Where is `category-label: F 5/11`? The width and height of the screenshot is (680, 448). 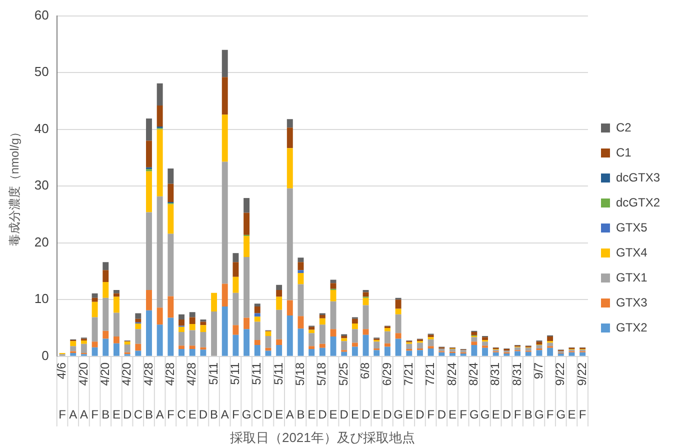 category-label: F 5/11 is located at coordinates (235, 392).